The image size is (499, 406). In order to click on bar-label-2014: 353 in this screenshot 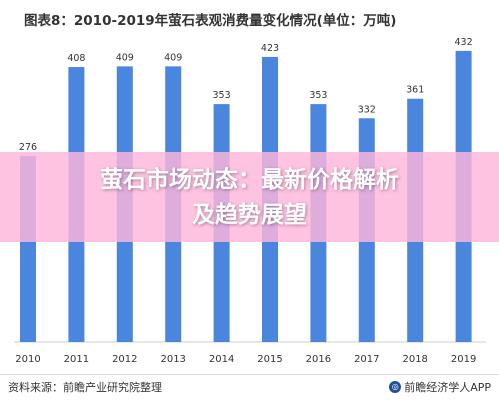, I will do `click(222, 95)`.